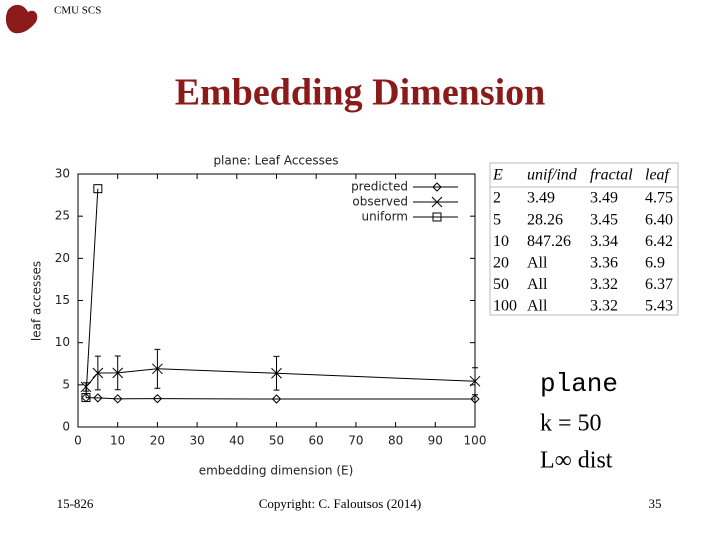 Image resolution: width=720 pixels, height=545 pixels. What do you see at coordinates (316, 441) in the screenshot?
I see `x-tick-label: 60` at bounding box center [316, 441].